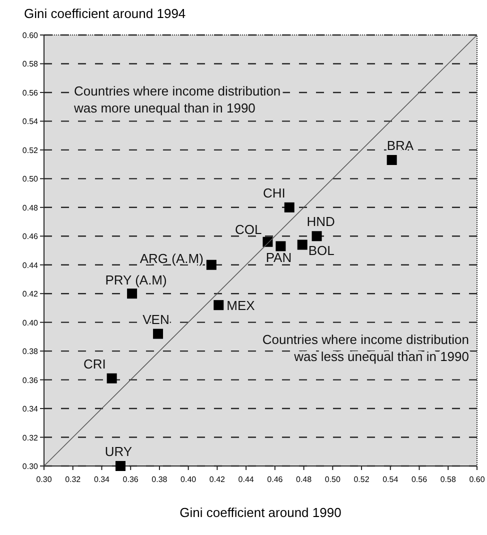  What do you see at coordinates (30, 294) in the screenshot?
I see `y-tick-label: 0.42` at bounding box center [30, 294].